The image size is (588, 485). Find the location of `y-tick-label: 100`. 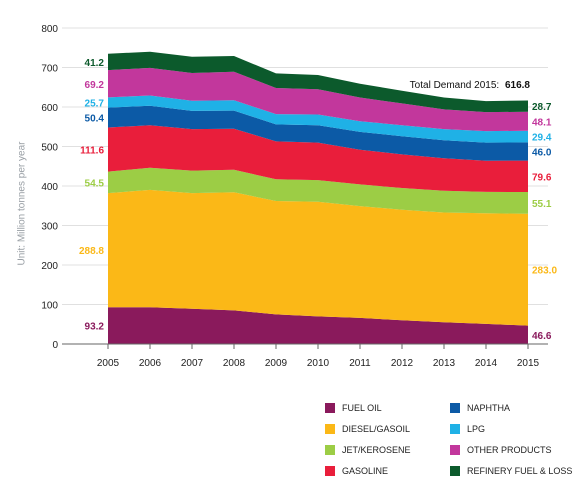

y-tick-label: 100 is located at coordinates (49, 306).